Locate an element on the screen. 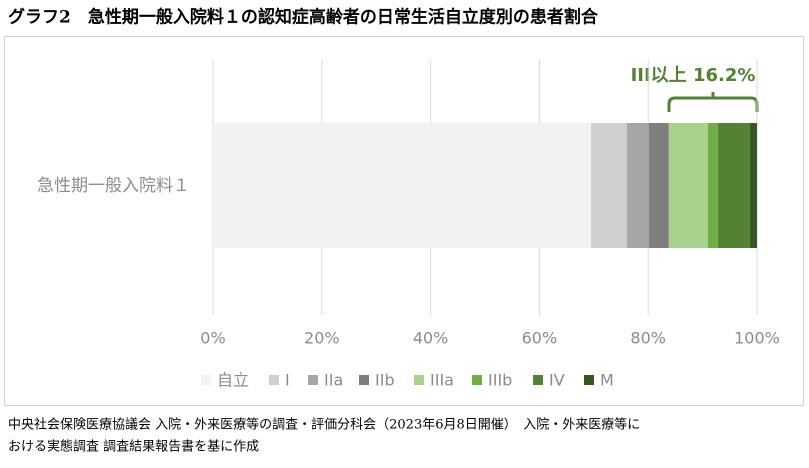 This screenshot has width=809, height=468. x-tick-label: 40% is located at coordinates (431, 338).